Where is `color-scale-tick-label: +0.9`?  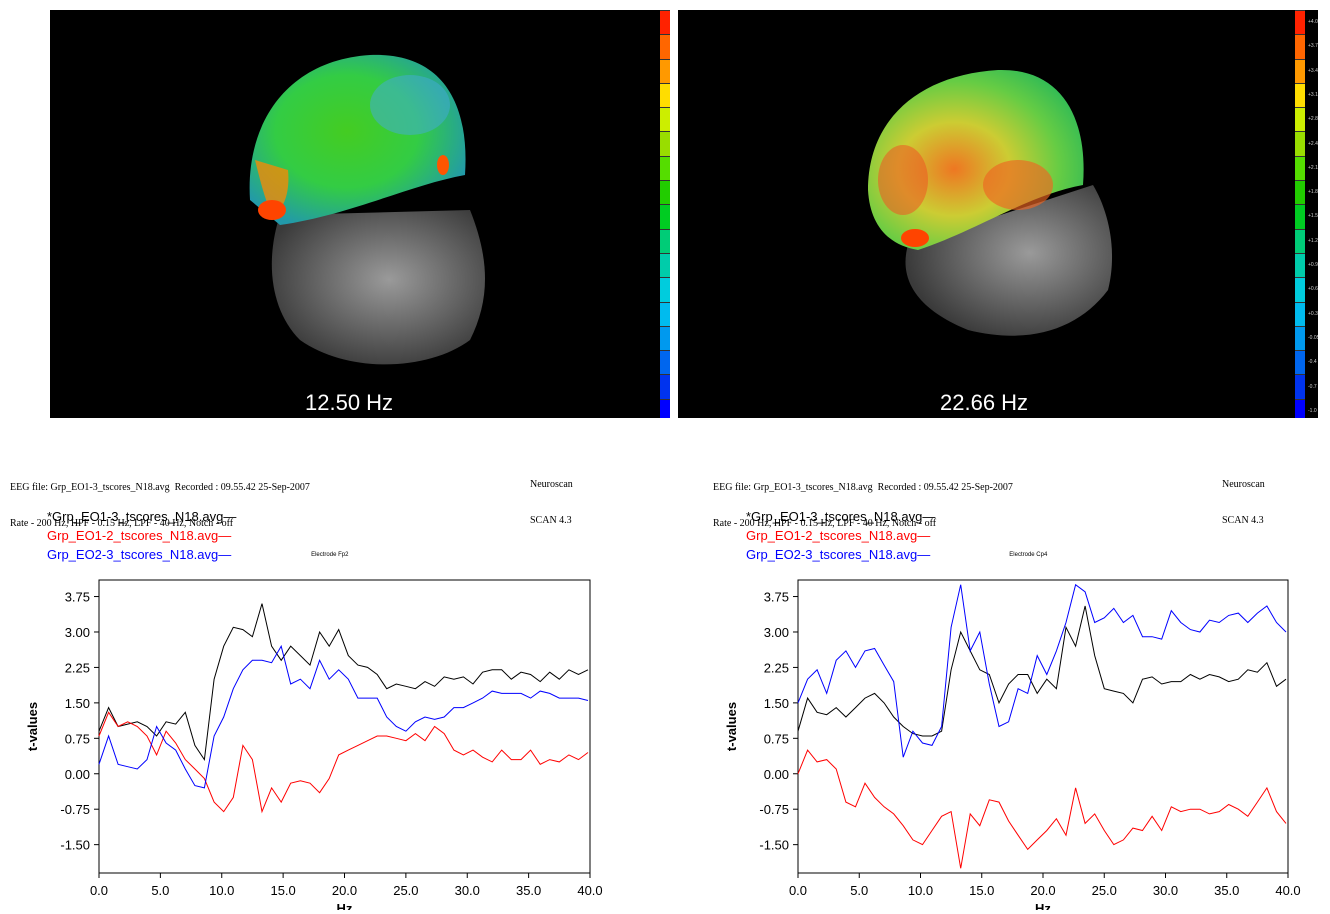 color-scale-tick-label: +0.9 is located at coordinates (1313, 265).